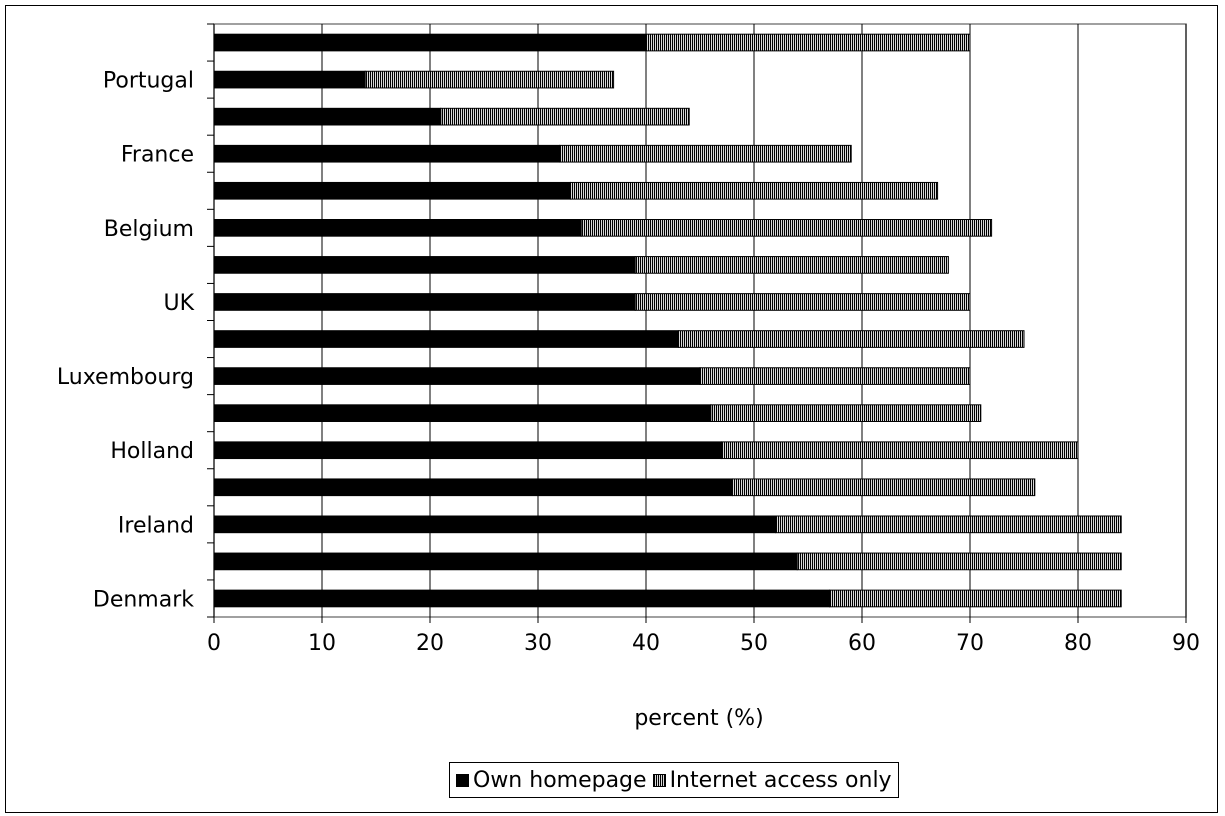 The height and width of the screenshot is (816, 1225). Describe the element at coordinates (538, 643) in the screenshot. I see `x-tick-label: 30` at that location.